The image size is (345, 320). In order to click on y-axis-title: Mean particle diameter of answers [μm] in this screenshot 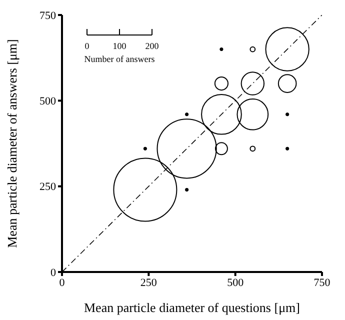, I will do `click(12, 143)`.